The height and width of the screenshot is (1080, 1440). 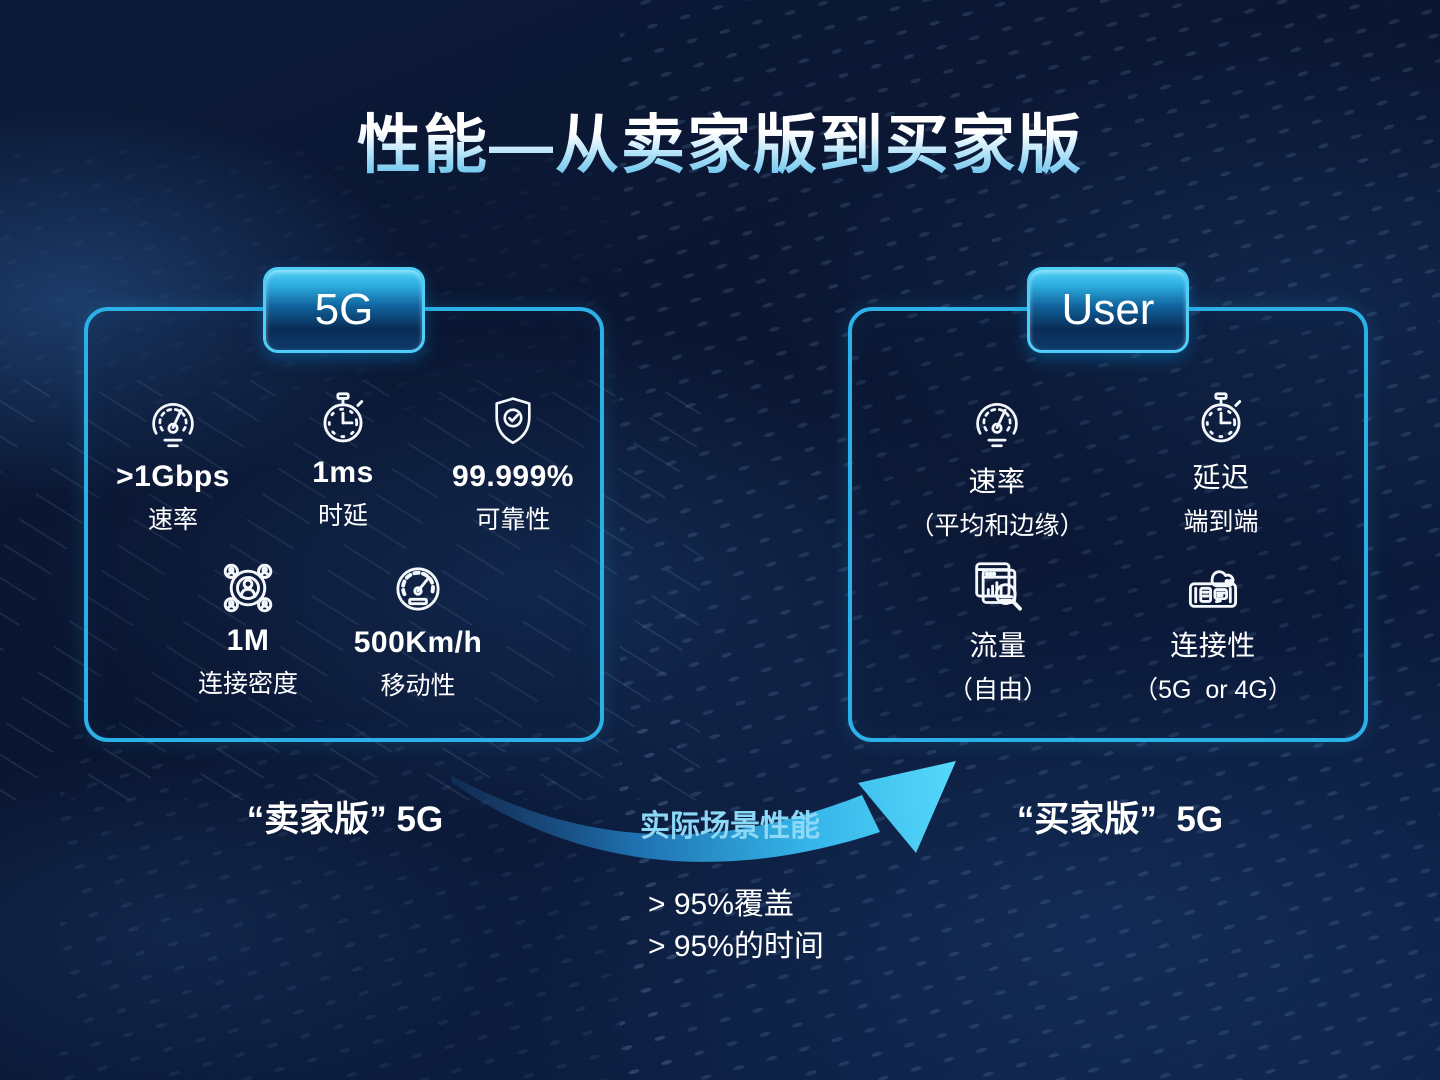 What do you see at coordinates (997, 423) in the screenshot?
I see `speedometer-icon` at bounding box center [997, 423].